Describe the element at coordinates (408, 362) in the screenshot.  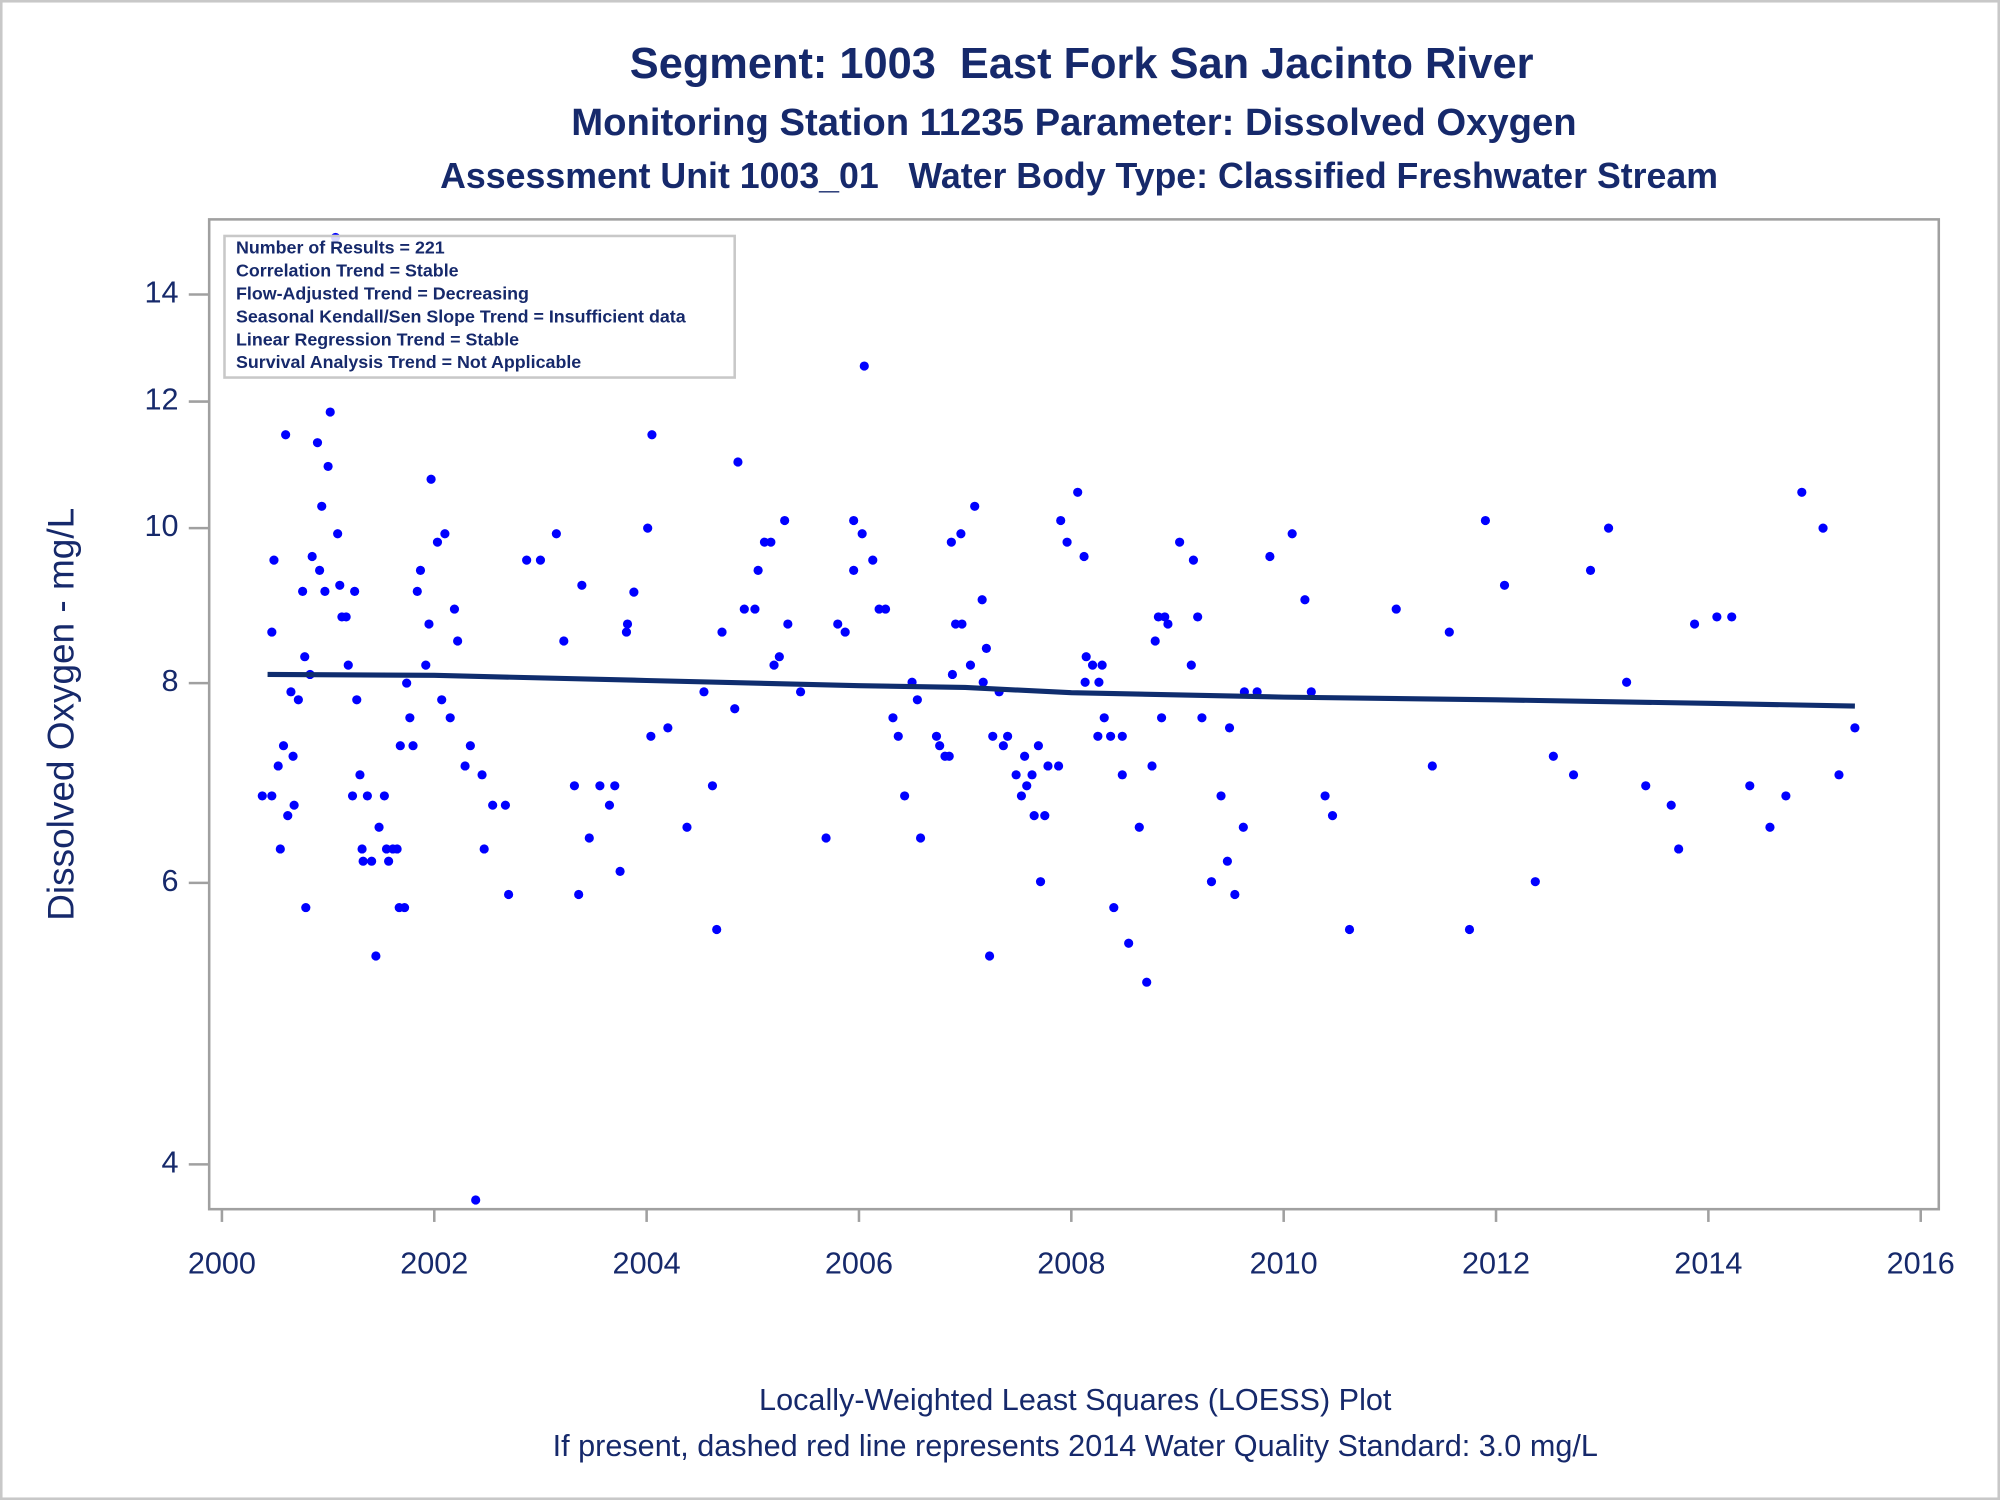
I see `annotation: Survival Analysis Trend = Not Applicable` at that location.